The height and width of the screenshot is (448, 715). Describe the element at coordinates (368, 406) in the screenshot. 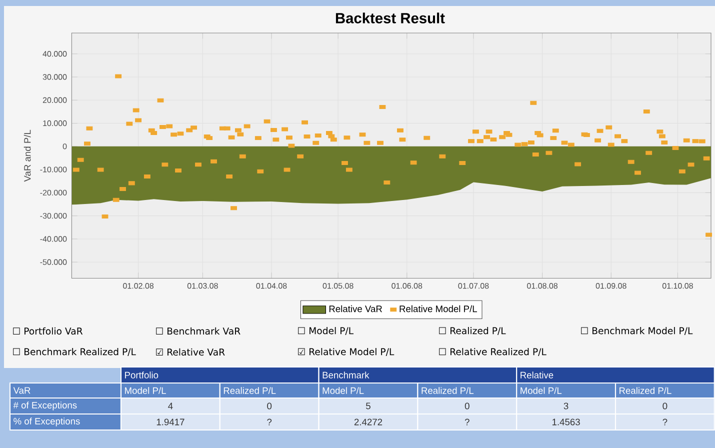

I see `text: 5` at that location.